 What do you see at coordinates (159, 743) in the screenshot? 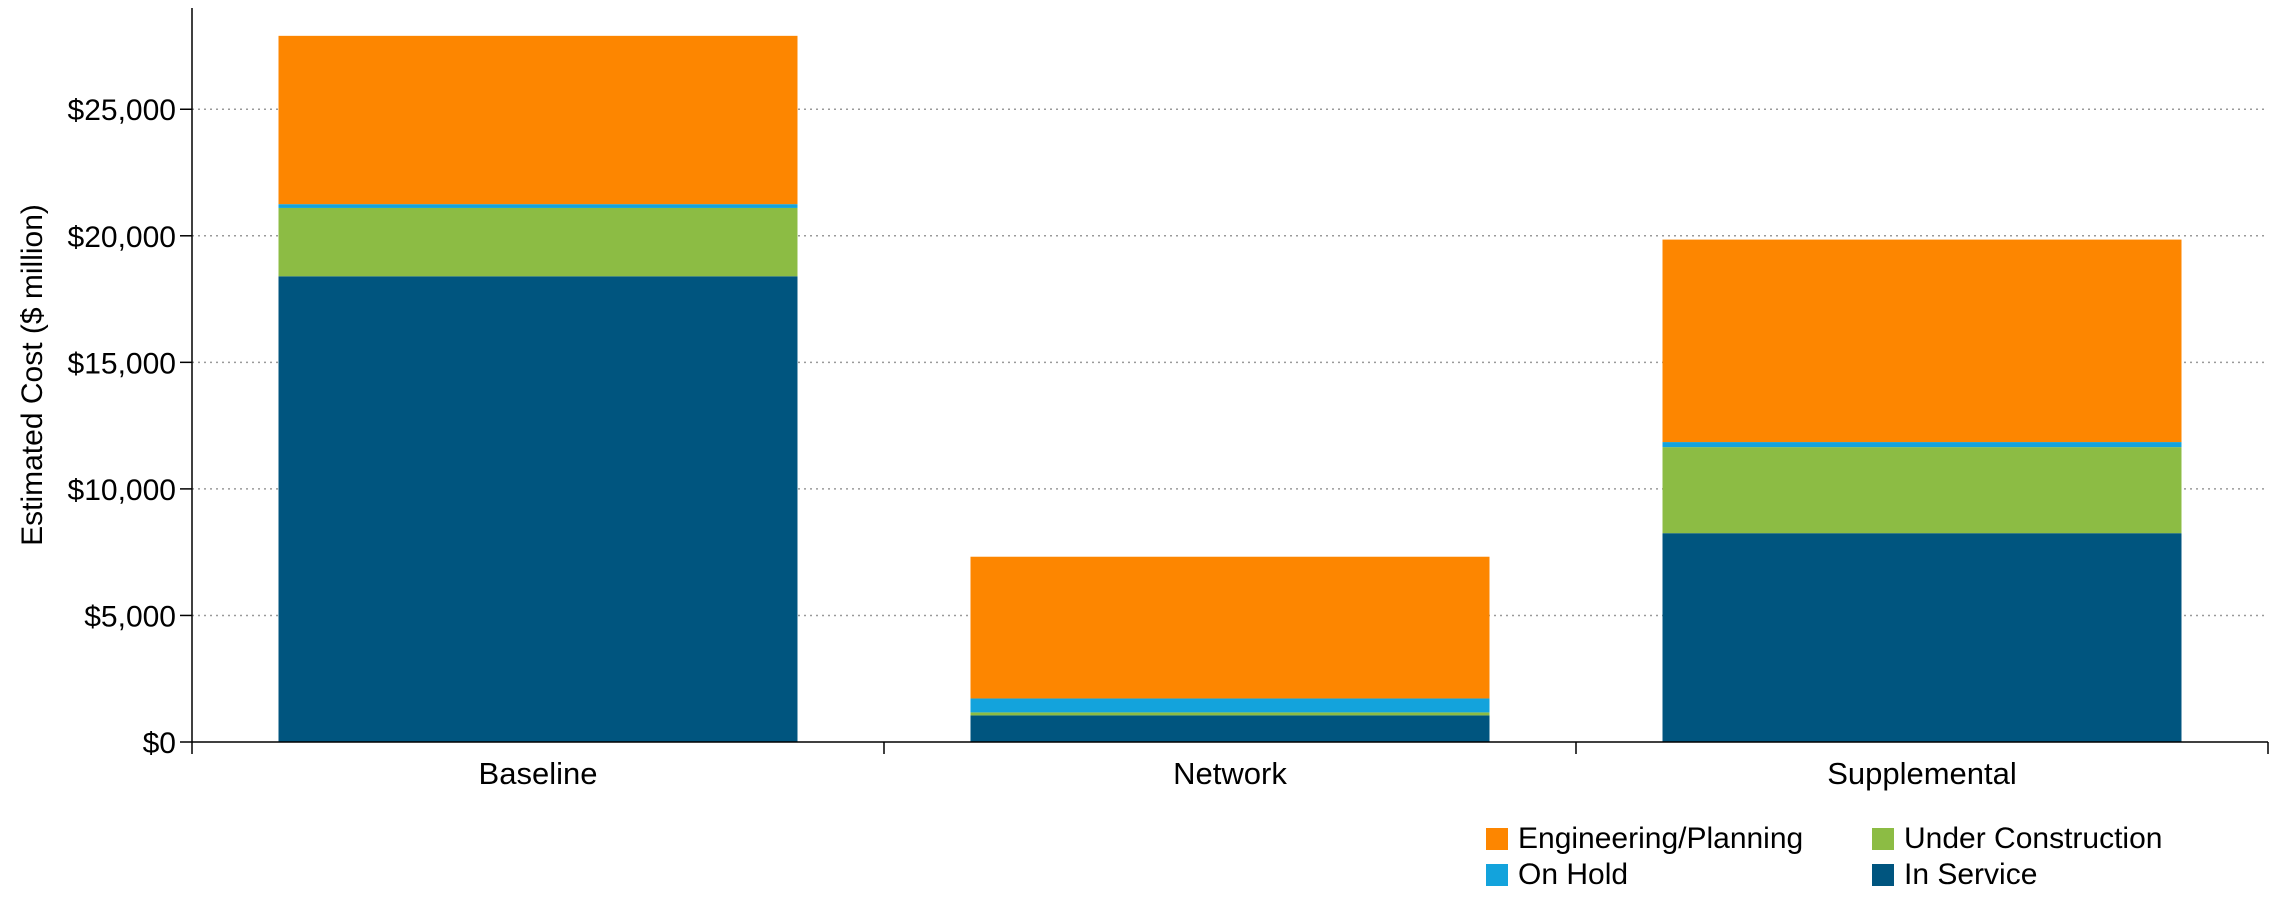
I see `y-tick-label: $0` at bounding box center [159, 743].